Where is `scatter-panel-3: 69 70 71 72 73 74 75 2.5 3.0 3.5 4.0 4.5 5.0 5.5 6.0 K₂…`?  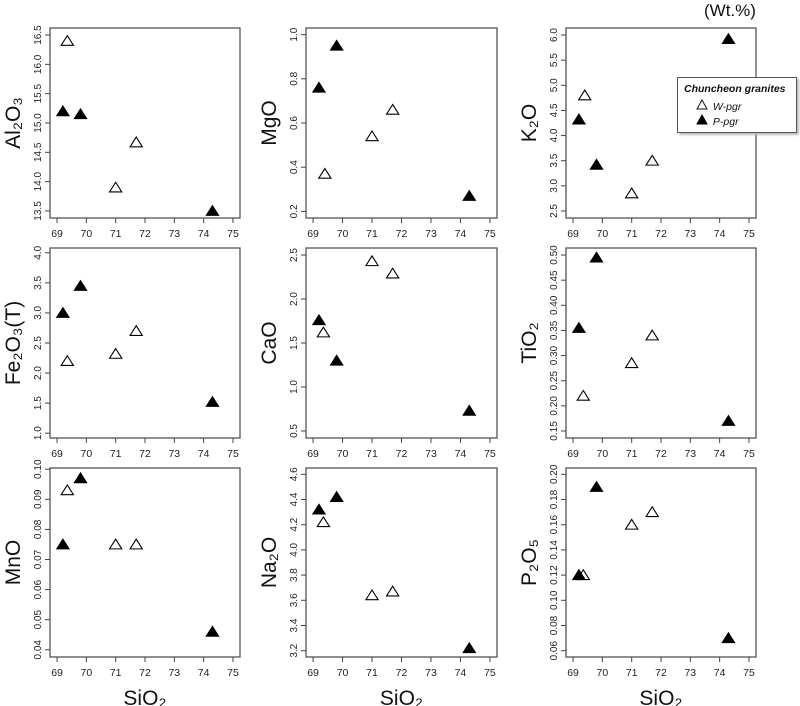
scatter-panel-3: 69 70 71 72 73 74 75 2.5 3.0 3.5 4.0 4.5 5.0 5.5 6.0 K₂… is located at coordinates (637, 133).